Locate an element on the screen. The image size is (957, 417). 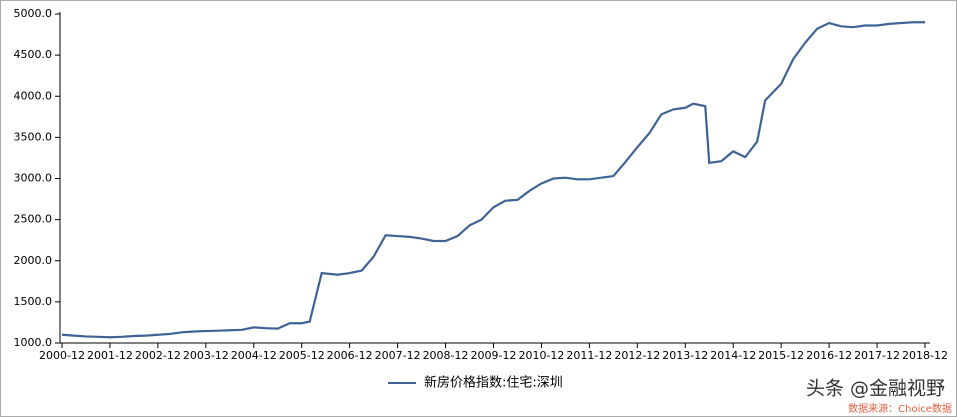
x-tick-label: 2005-12 is located at coordinates (302, 355).